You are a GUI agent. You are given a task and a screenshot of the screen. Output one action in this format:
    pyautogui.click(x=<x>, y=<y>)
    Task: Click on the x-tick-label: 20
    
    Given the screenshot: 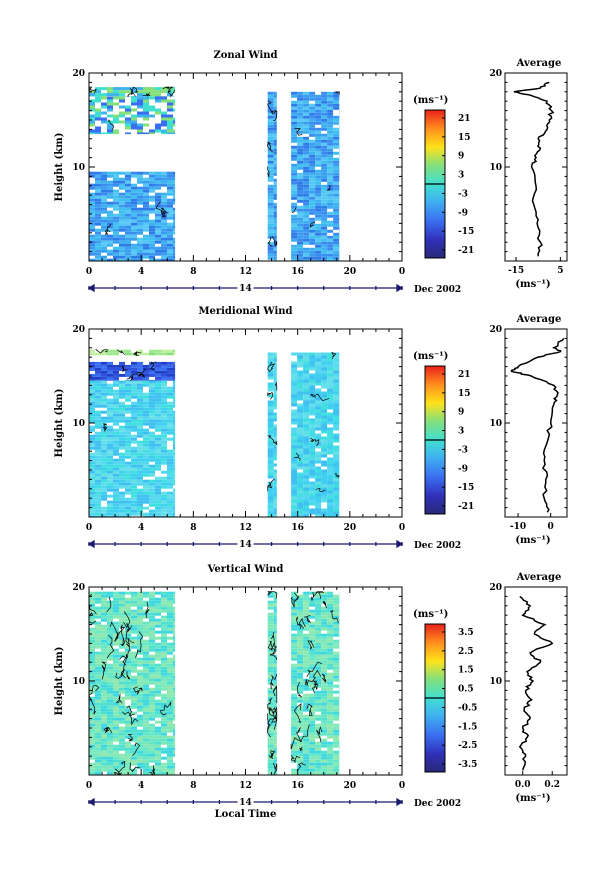 What is the action you would take?
    pyautogui.click(x=350, y=272)
    